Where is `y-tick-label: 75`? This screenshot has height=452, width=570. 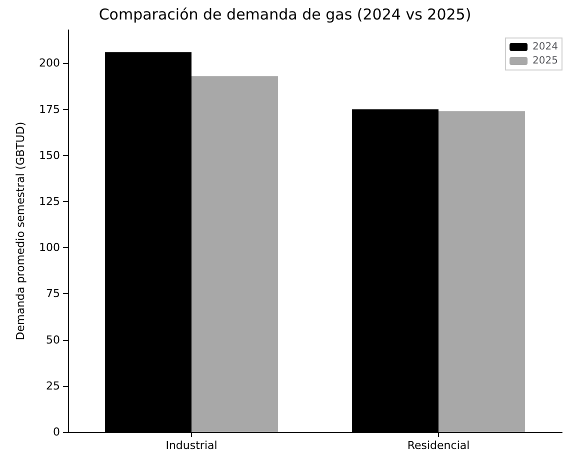
y-tick-label: 75 is located at coordinates (53, 293).